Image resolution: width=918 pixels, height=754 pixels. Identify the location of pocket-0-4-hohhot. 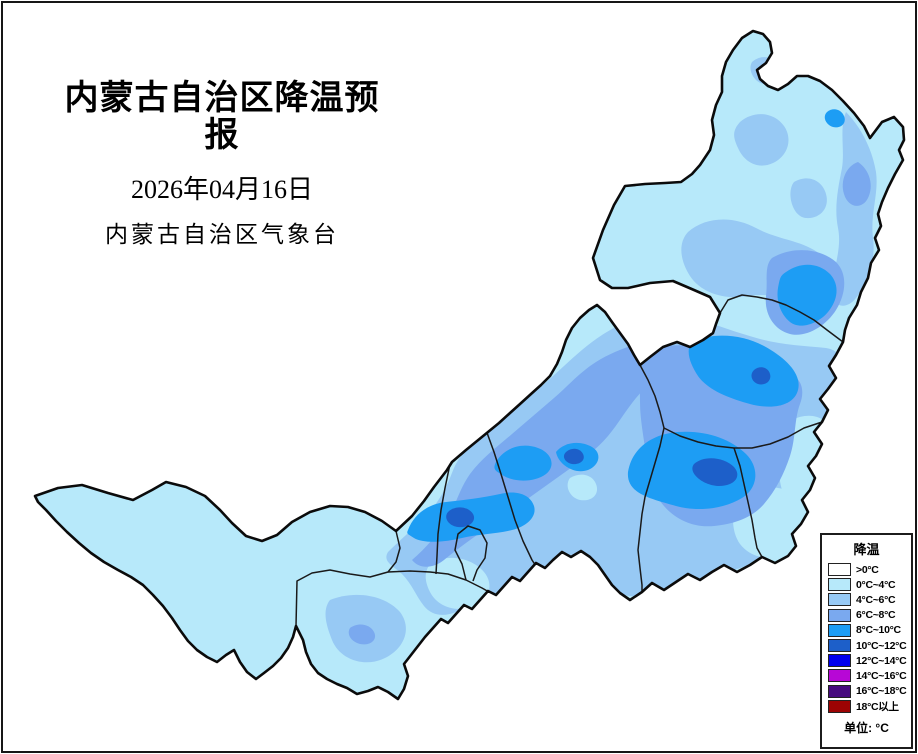
(457, 583).